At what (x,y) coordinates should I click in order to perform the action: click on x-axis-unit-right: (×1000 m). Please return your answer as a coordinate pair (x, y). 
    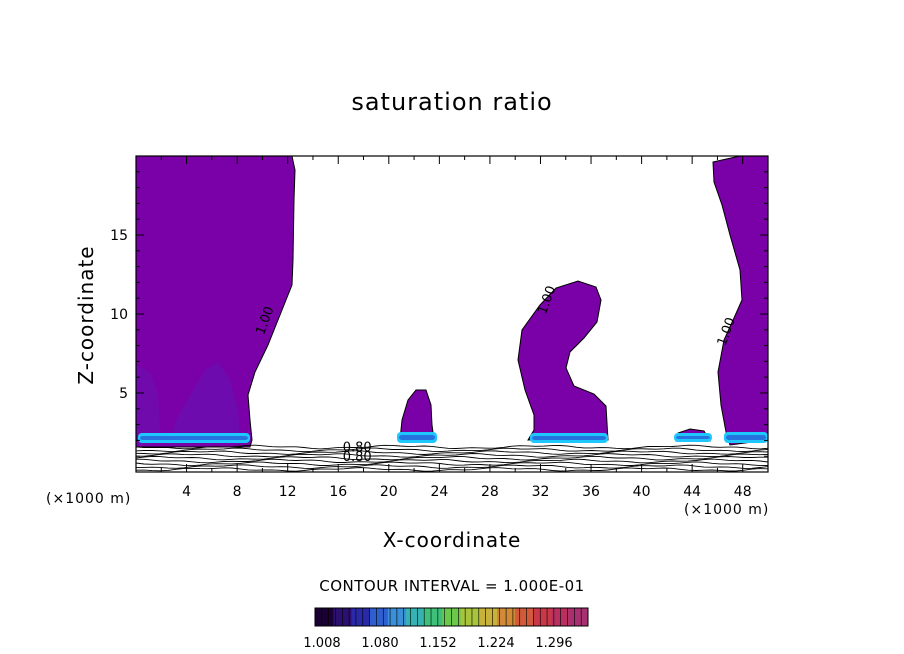
    Looking at the image, I should click on (727, 510).